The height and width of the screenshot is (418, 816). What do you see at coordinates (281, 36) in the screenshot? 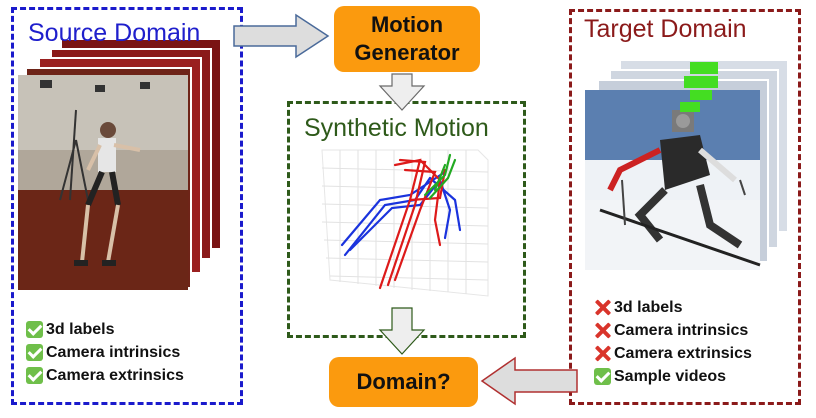
I see `arrow-source-to-generator` at bounding box center [281, 36].